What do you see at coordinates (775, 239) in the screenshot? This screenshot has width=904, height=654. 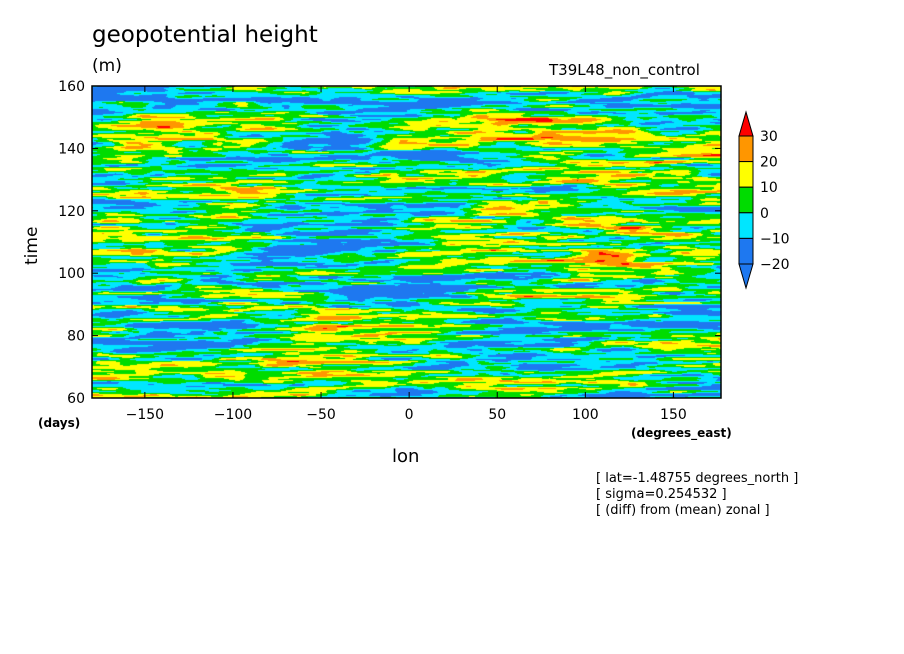 I see `colorbar-label: −10` at bounding box center [775, 239].